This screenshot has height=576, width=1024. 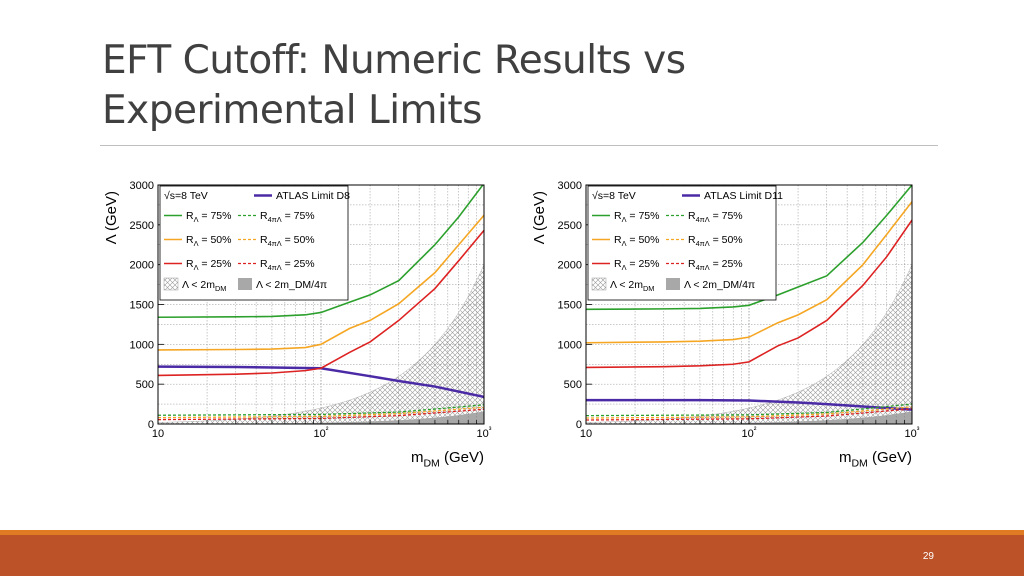 I want to click on page-number: 29, so click(x=928, y=556).